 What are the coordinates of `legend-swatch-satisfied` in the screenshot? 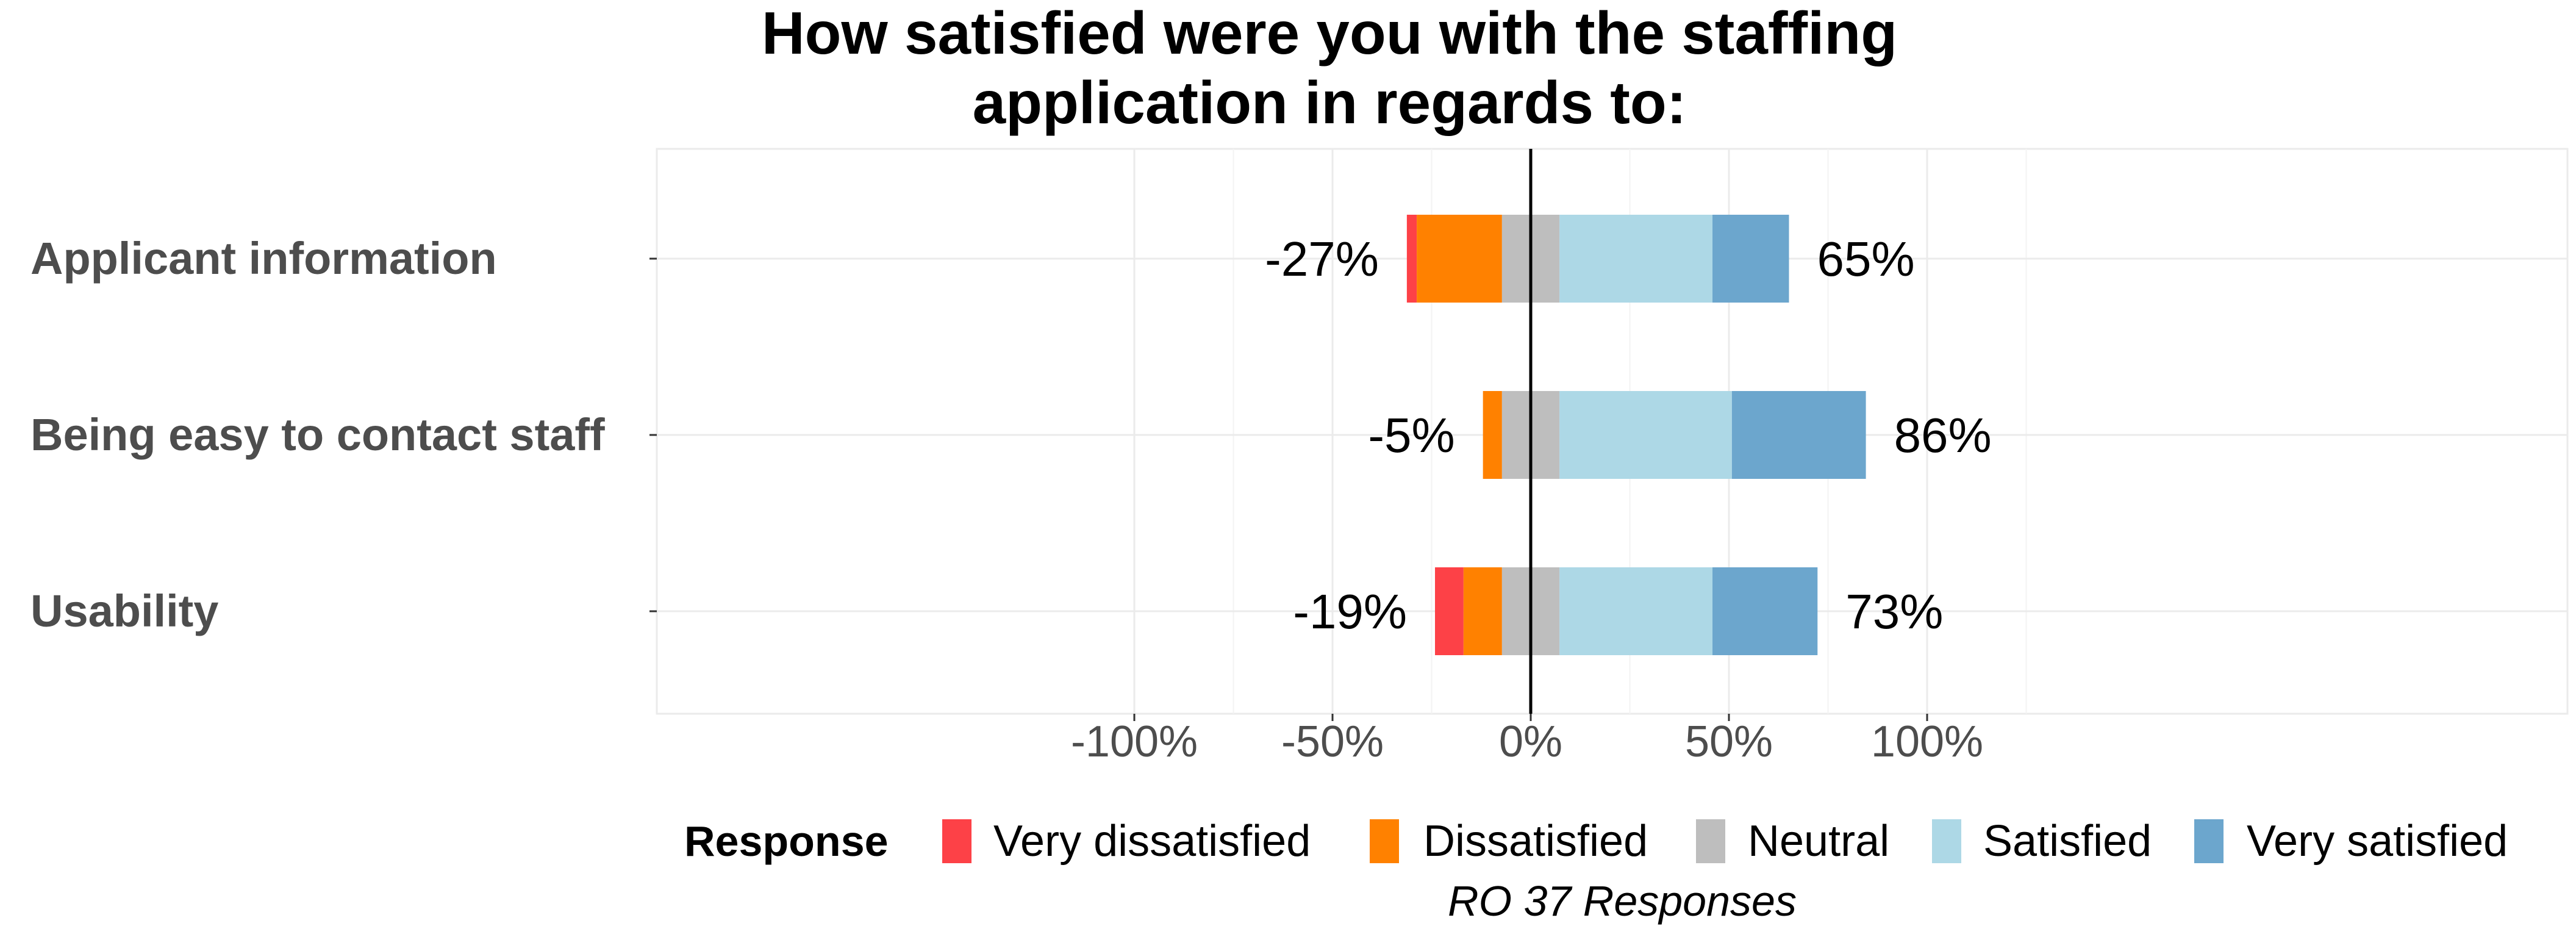 It's located at (1946, 841).